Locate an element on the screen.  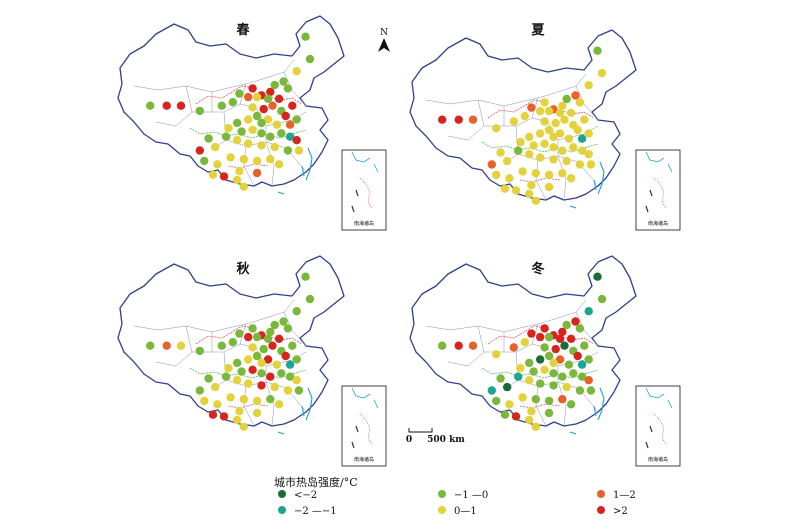
scale-bar: 0 500 km is located at coordinates (435, 436).